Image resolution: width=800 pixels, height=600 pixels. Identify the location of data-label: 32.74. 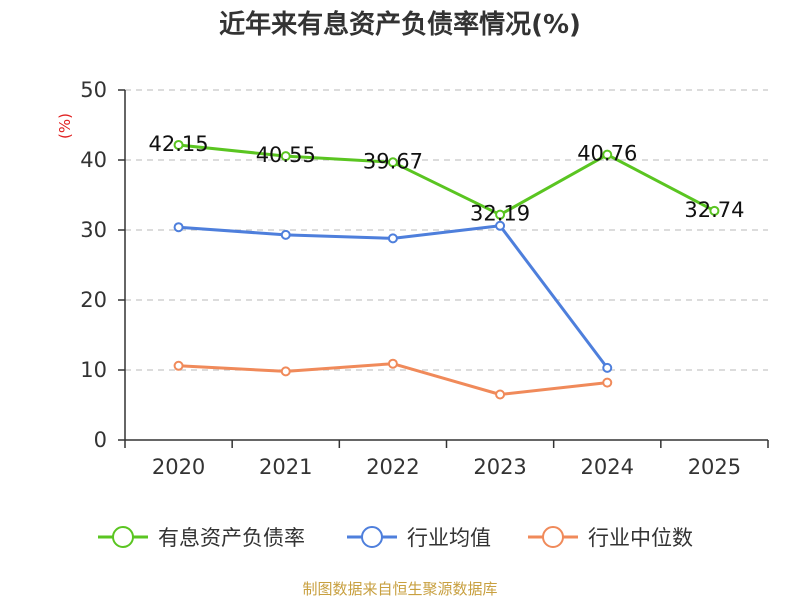
(714, 210).